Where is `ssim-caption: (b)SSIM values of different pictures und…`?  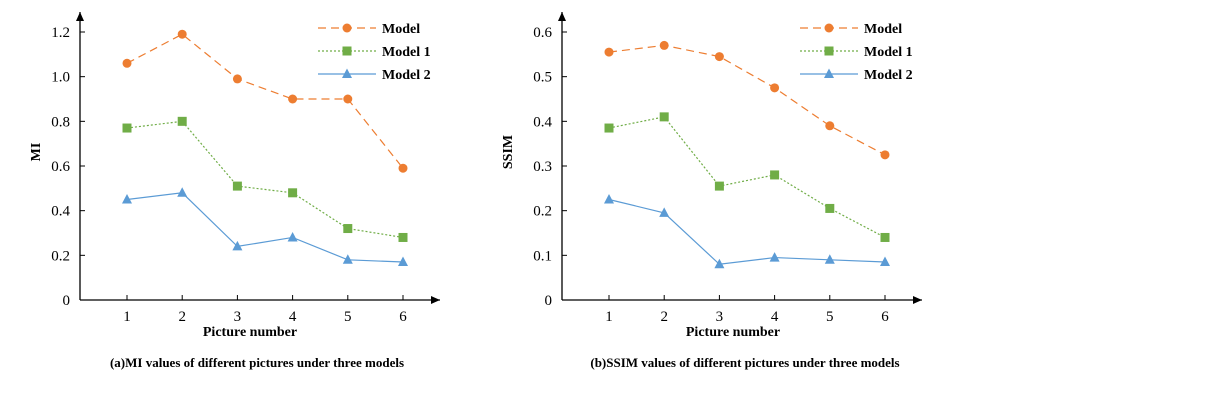
ssim-caption: (b)SSIM values of different pictures und… is located at coordinates (744, 362).